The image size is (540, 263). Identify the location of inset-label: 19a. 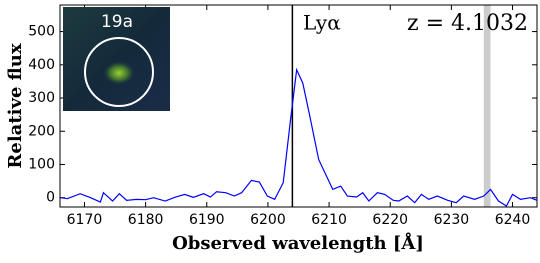
(117, 22).